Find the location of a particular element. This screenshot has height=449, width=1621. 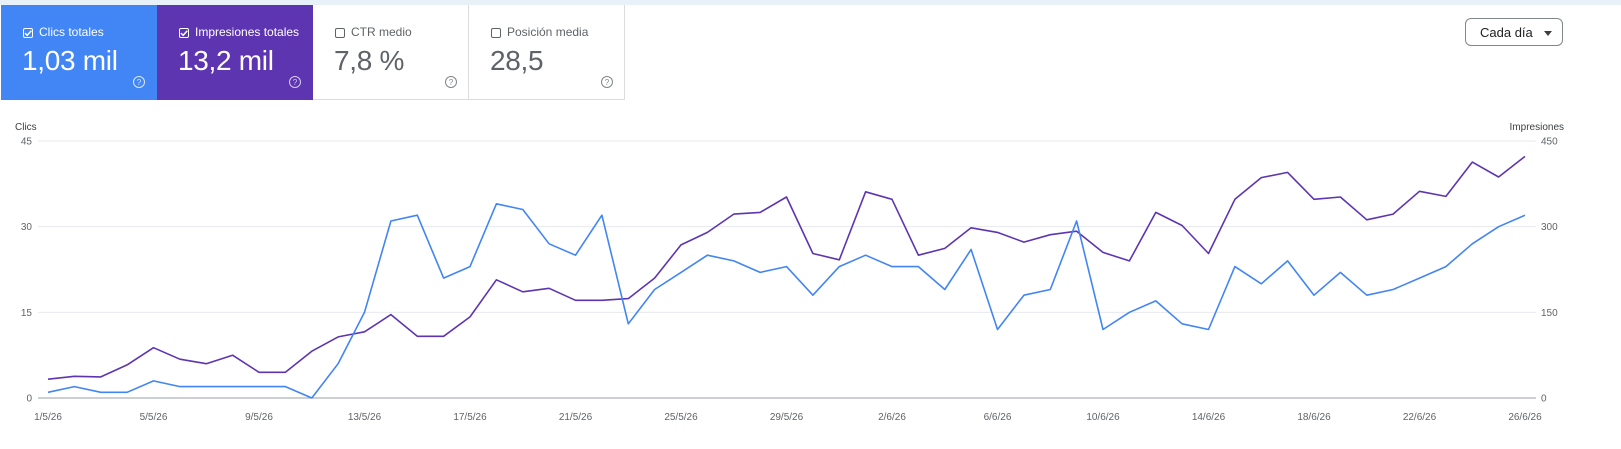

x-tick-label: 29/5/26 is located at coordinates (787, 417).